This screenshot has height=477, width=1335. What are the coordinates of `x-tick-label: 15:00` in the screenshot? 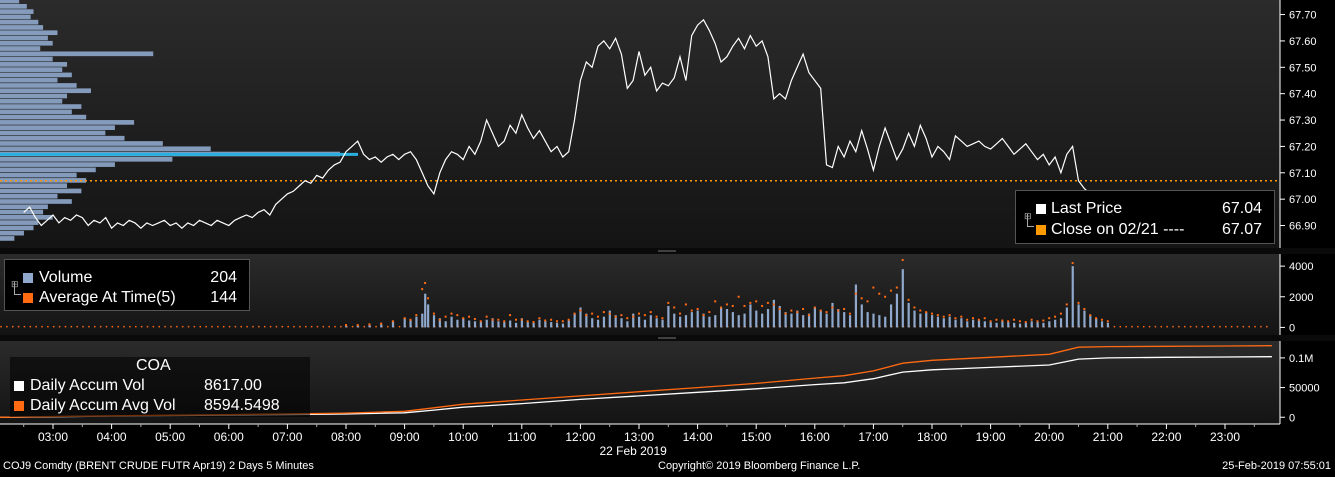 It's located at (756, 437).